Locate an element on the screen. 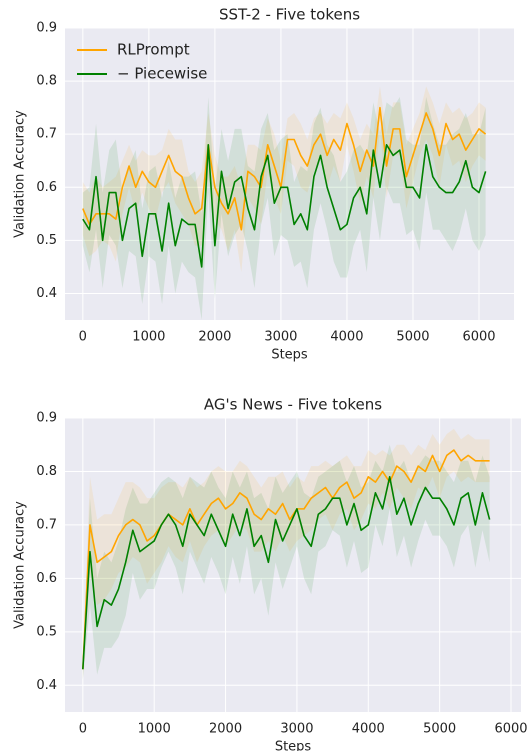 The height and width of the screenshot is (751, 529). chart-title: SST-2 - Five tokens is located at coordinates (289, 15).